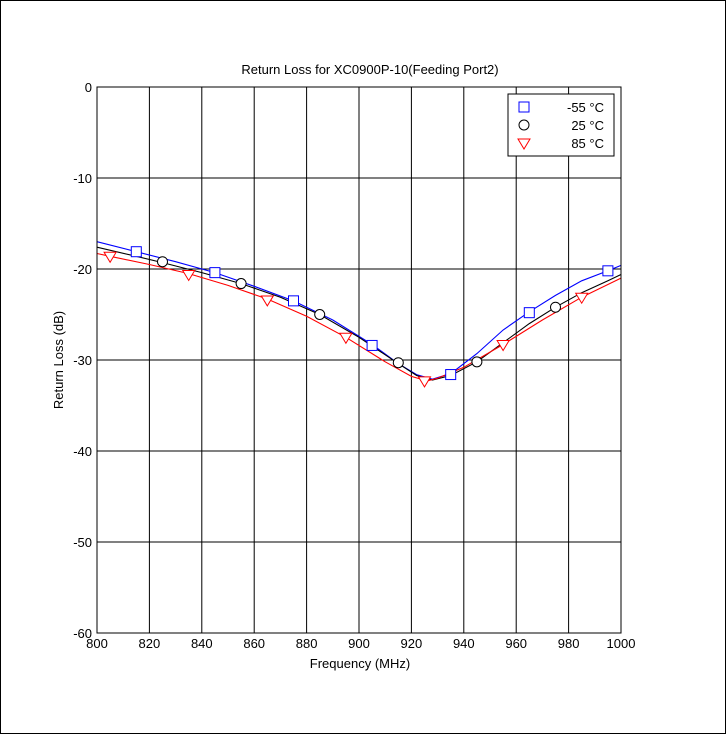 The width and height of the screenshot is (726, 734). Describe the element at coordinates (587, 125) in the screenshot. I see `legend-label: 25 °C` at that location.